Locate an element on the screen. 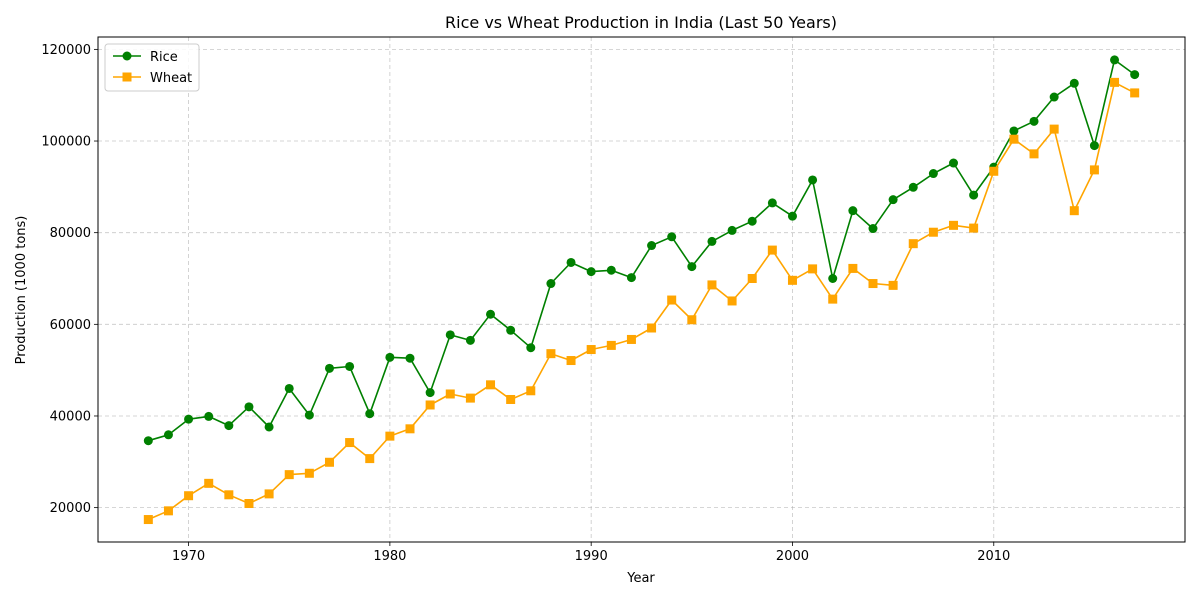 This screenshot has width=1200, height=600. y-tick-label-100000: 100000 is located at coordinates (66, 142).